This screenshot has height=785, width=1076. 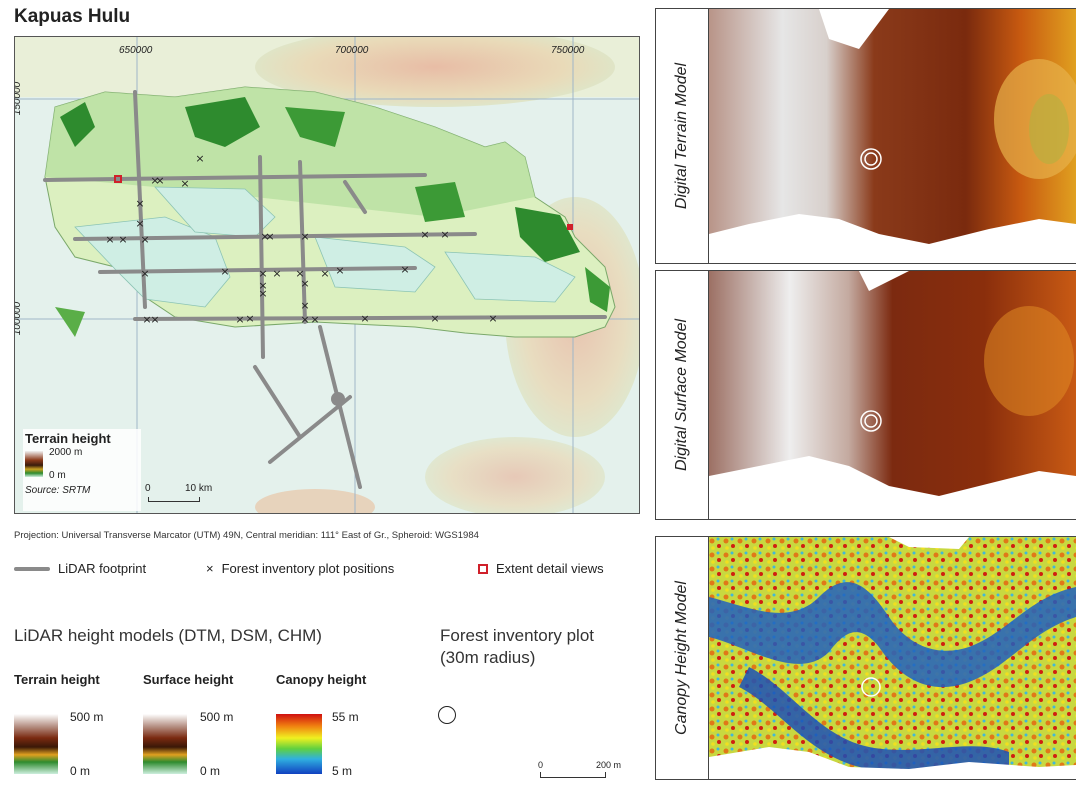 What do you see at coordinates (892, 658) in the screenshot?
I see `chm-image` at bounding box center [892, 658].